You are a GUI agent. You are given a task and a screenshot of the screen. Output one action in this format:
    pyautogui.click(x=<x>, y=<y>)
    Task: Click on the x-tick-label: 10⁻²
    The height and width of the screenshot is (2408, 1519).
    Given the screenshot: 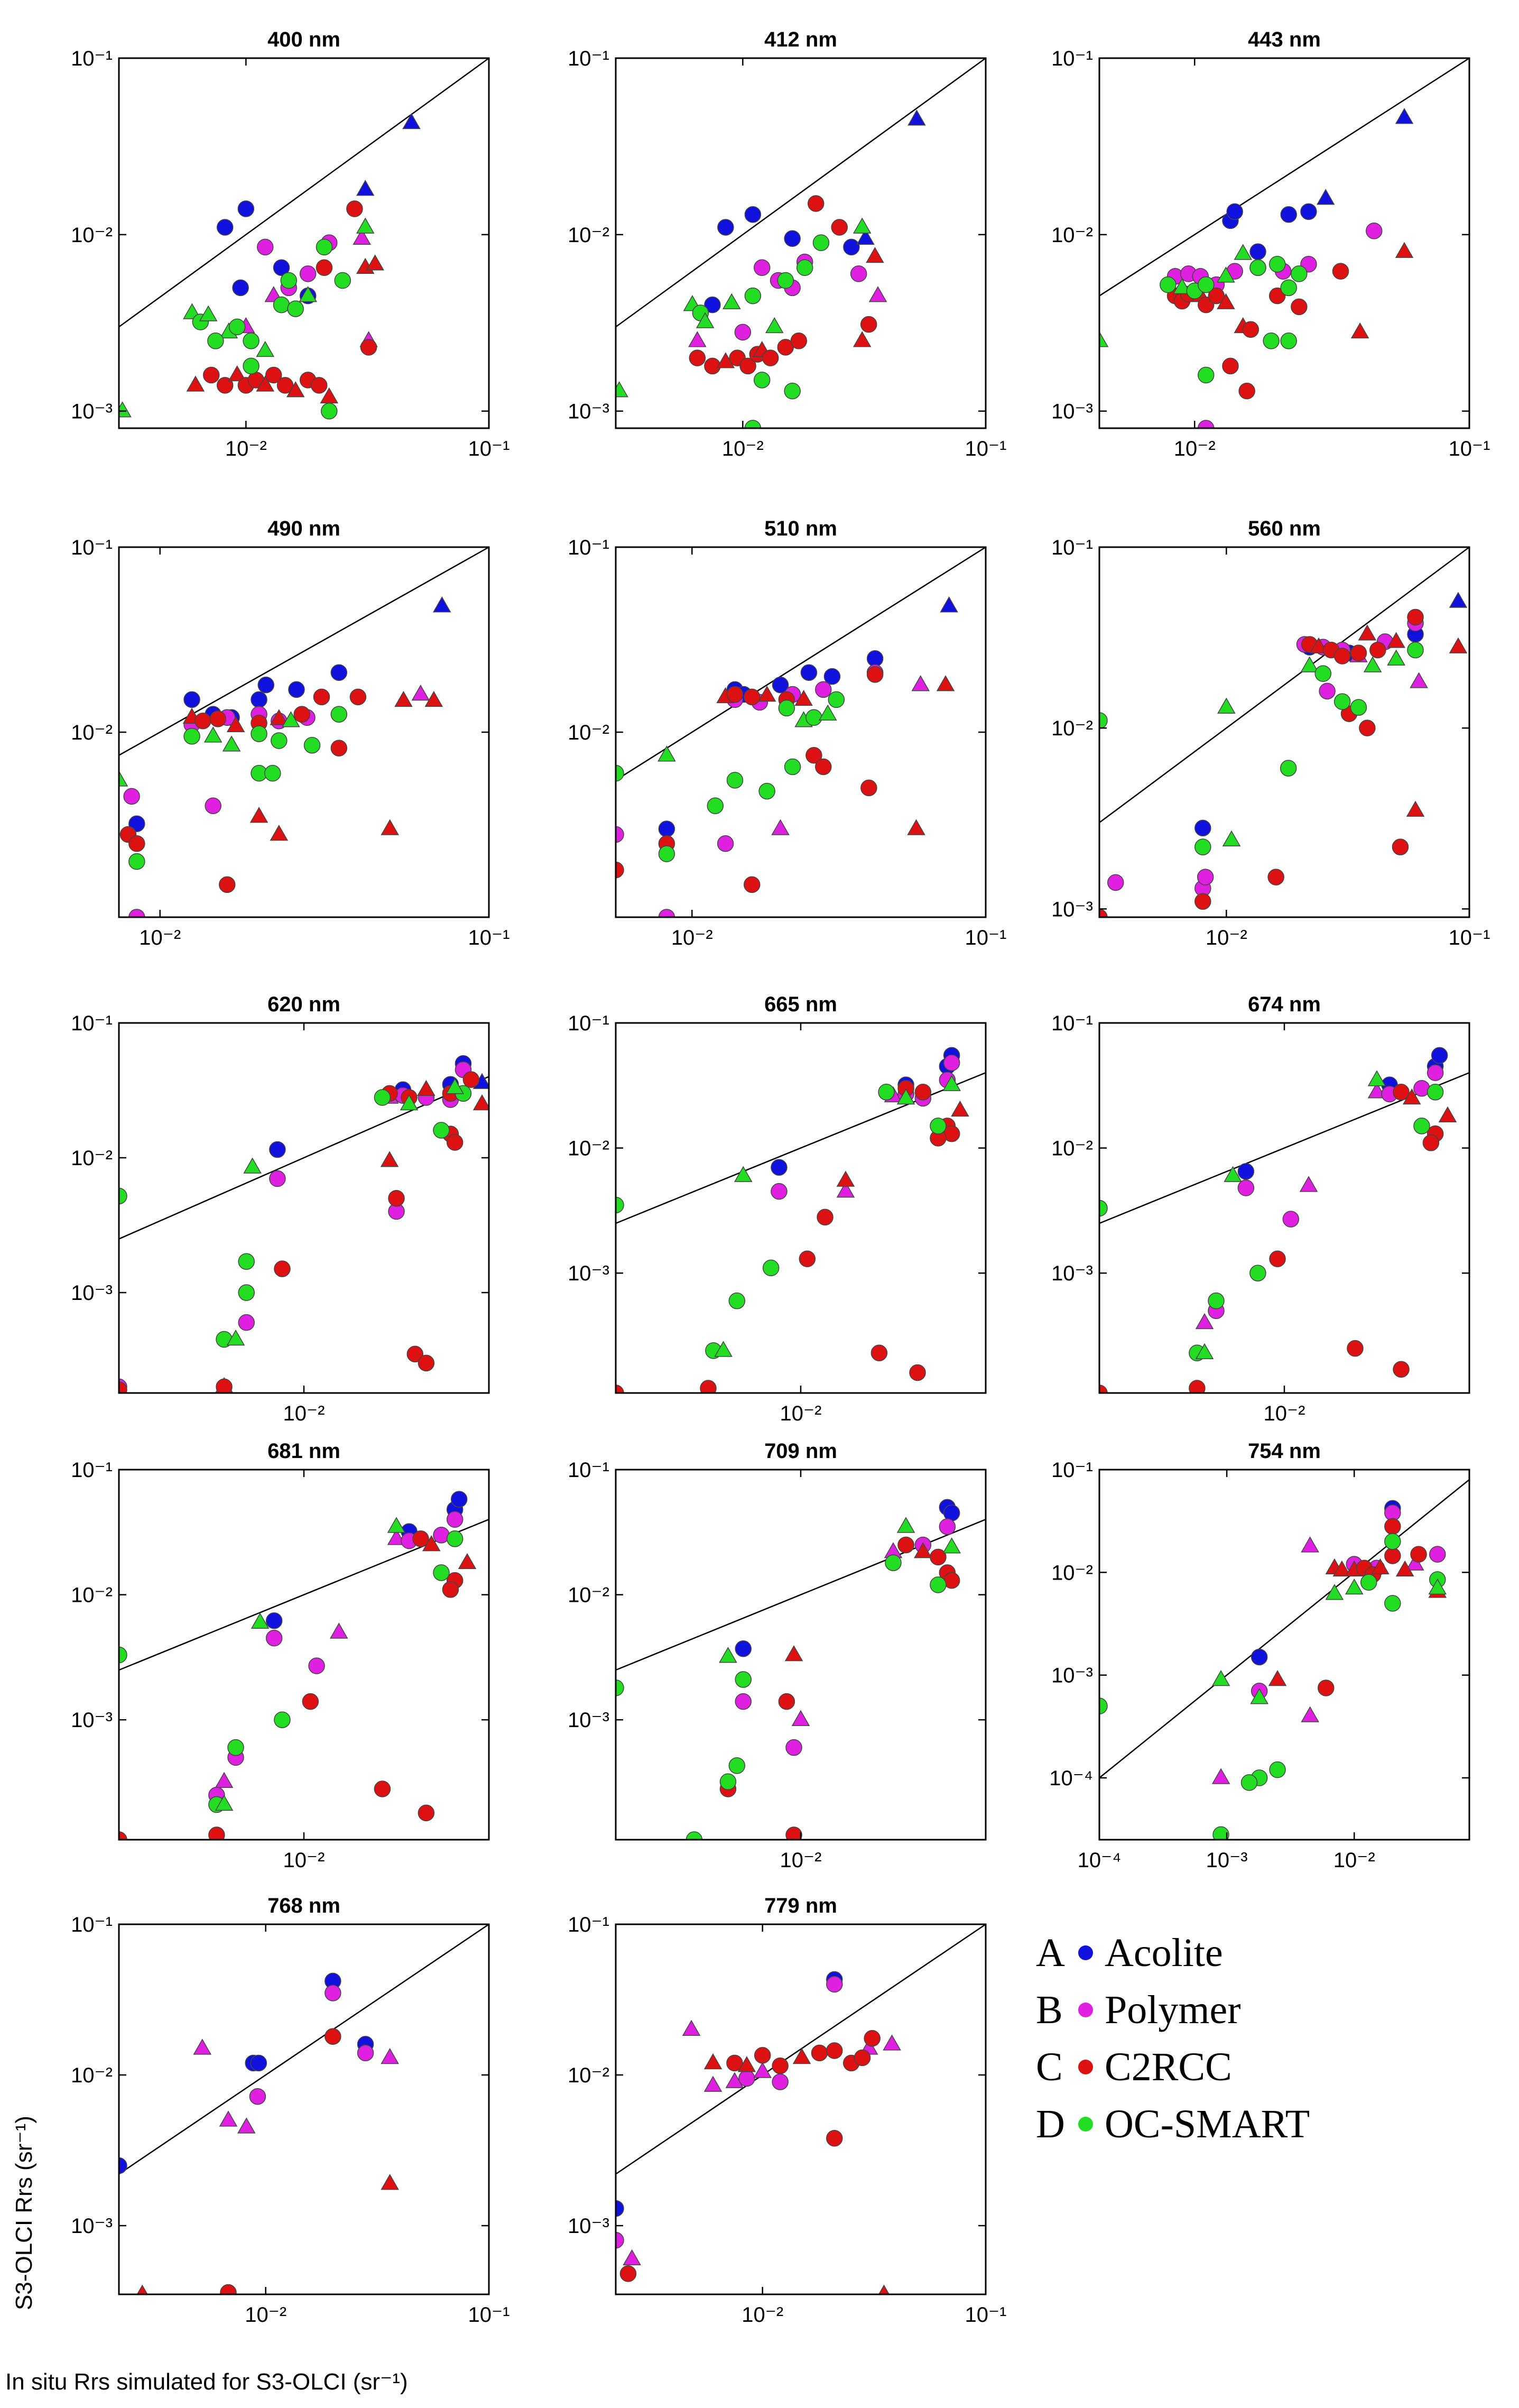 What is the action you would take?
    pyautogui.click(x=304, y=1861)
    